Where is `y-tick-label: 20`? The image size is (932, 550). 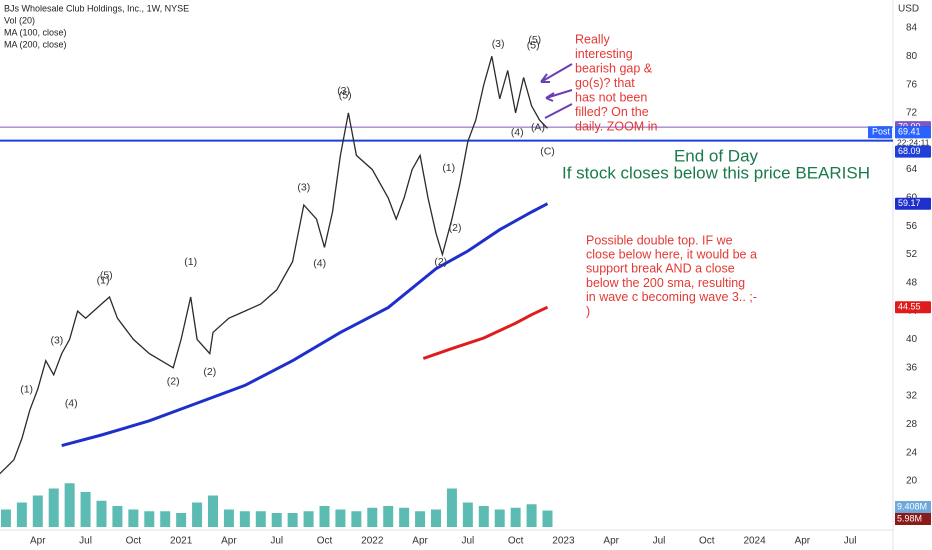 y-tick-label: 20 is located at coordinates (912, 481).